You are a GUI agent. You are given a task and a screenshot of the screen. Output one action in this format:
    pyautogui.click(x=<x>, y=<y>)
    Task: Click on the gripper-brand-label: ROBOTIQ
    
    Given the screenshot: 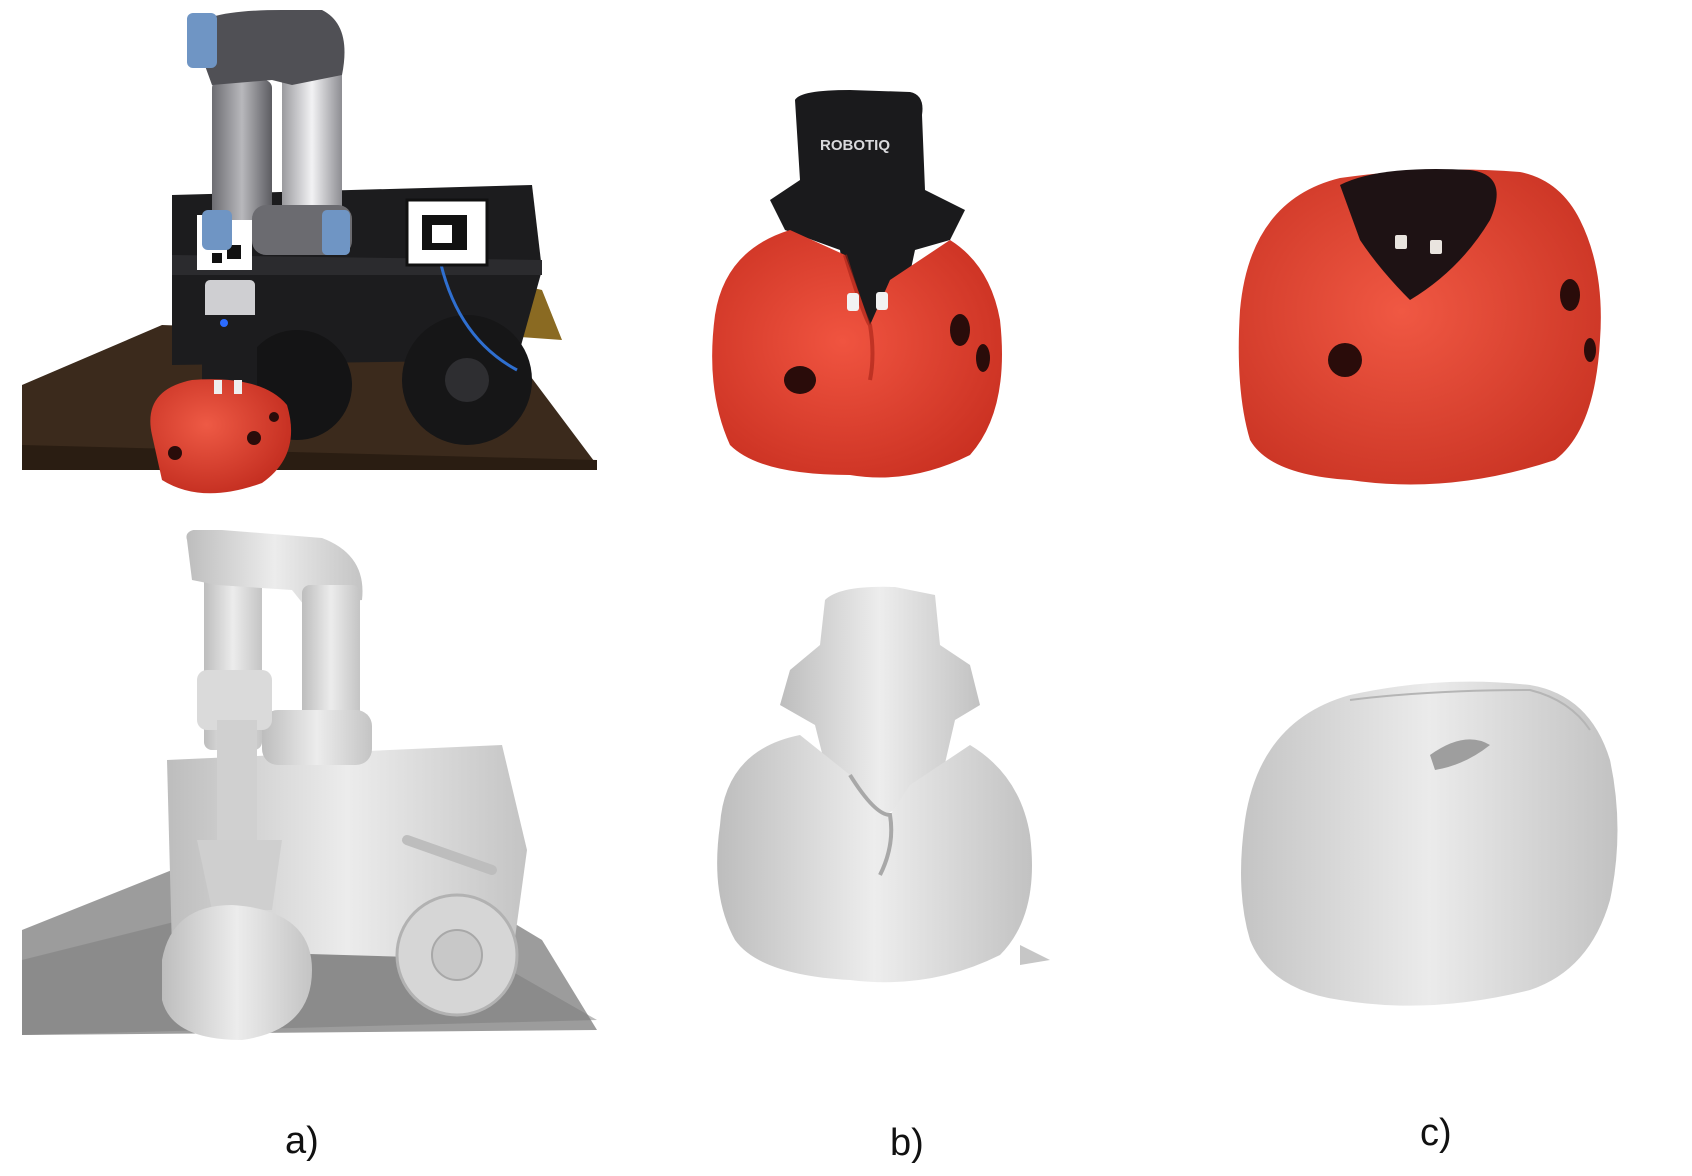 What is the action you would take?
    pyautogui.click(x=855, y=145)
    